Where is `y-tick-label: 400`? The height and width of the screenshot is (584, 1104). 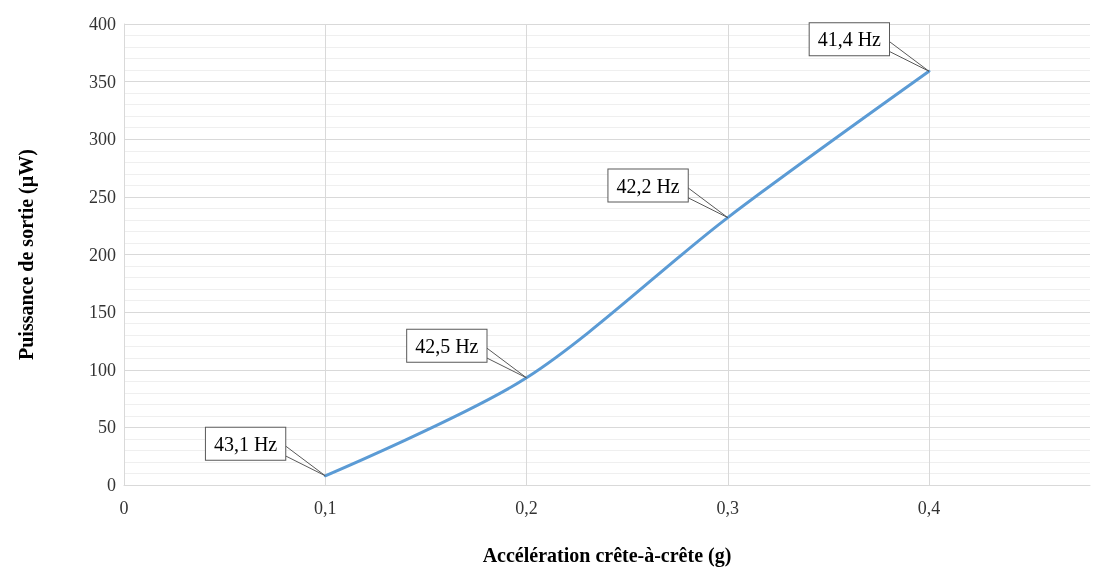
y-tick-label: 400 is located at coordinates (102, 24).